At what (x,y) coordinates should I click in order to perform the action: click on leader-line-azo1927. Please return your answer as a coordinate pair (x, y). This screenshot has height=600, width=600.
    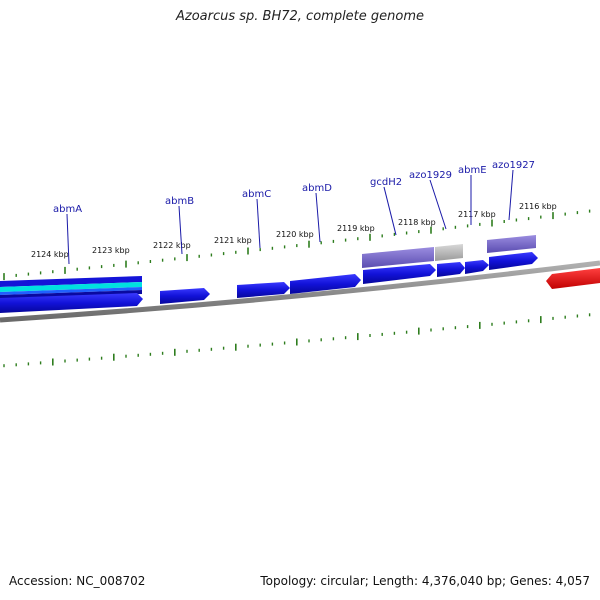
    Looking at the image, I should click on (511, 195).